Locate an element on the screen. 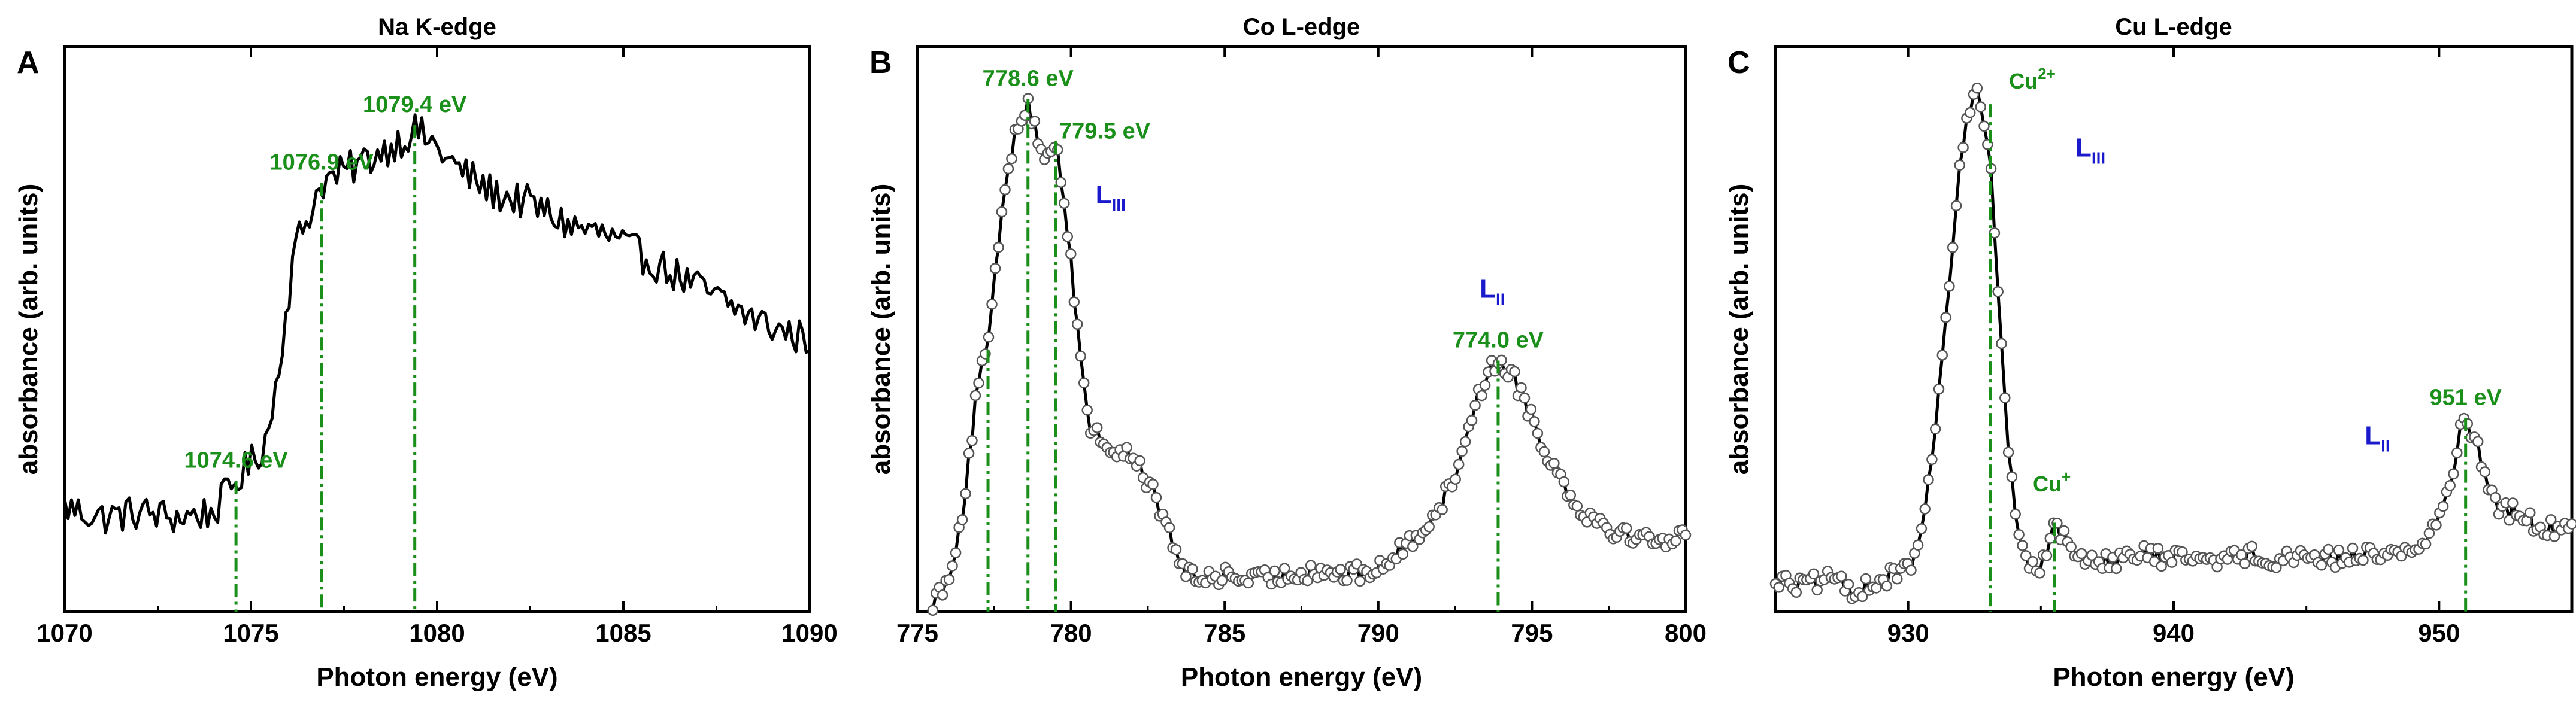 This screenshot has width=2576, height=705. panel-letter: C is located at coordinates (1739, 62).